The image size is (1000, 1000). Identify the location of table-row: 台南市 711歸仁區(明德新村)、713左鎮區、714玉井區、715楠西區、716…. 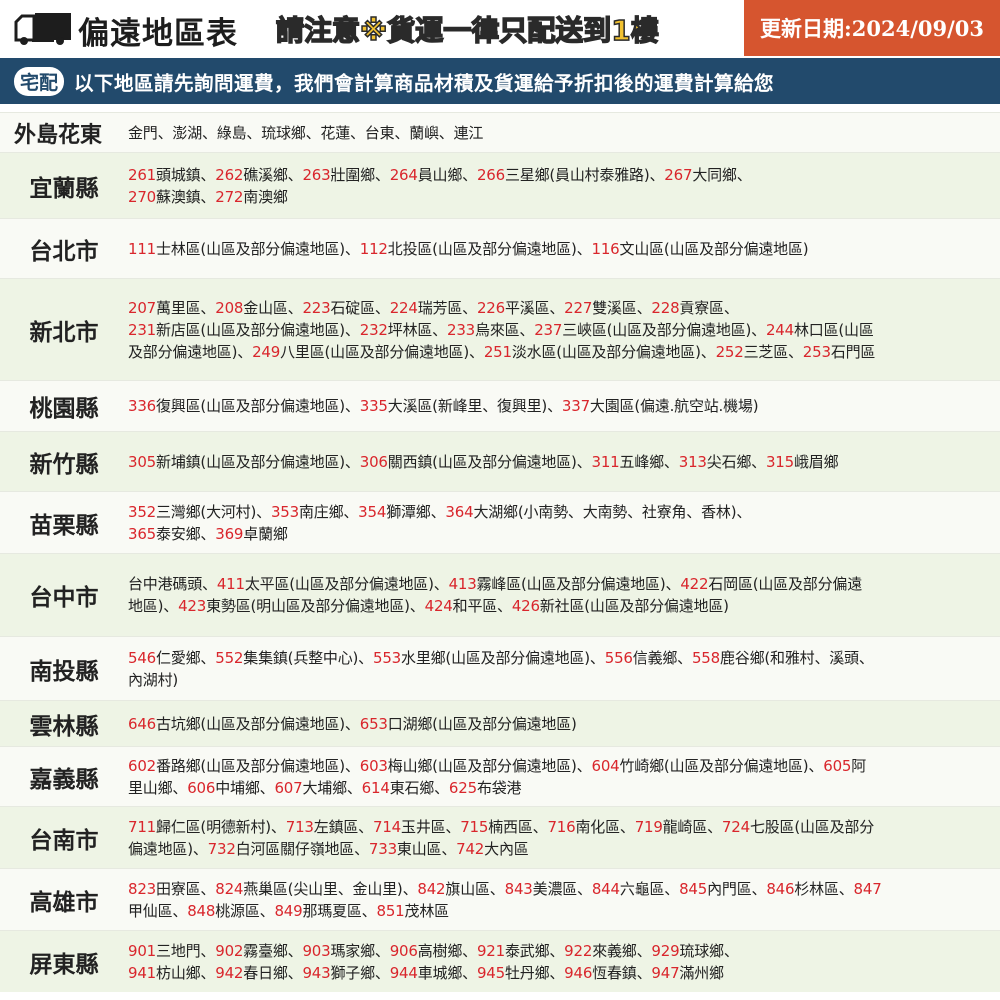
(500, 837).